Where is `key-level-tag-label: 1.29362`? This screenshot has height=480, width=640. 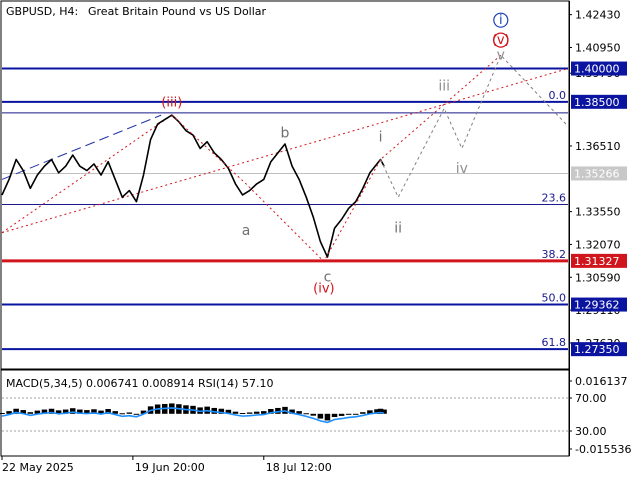
key-level-tag-label: 1.29362 is located at coordinates (597, 305).